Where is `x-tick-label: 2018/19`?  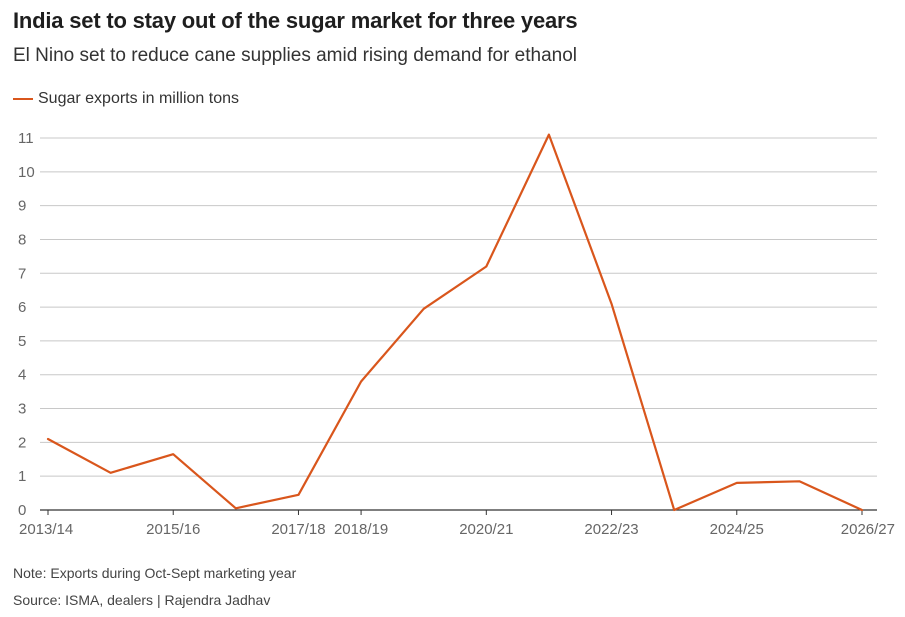 x-tick-label: 2018/19 is located at coordinates (361, 529).